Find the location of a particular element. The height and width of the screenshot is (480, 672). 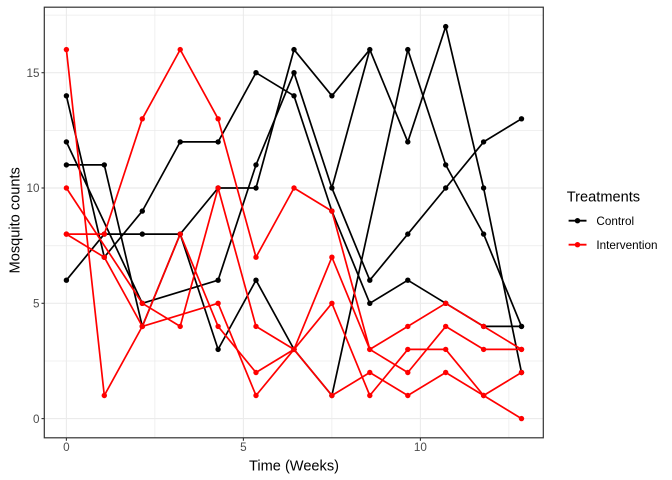

svg-text: Intervention is located at coordinates (626, 245).